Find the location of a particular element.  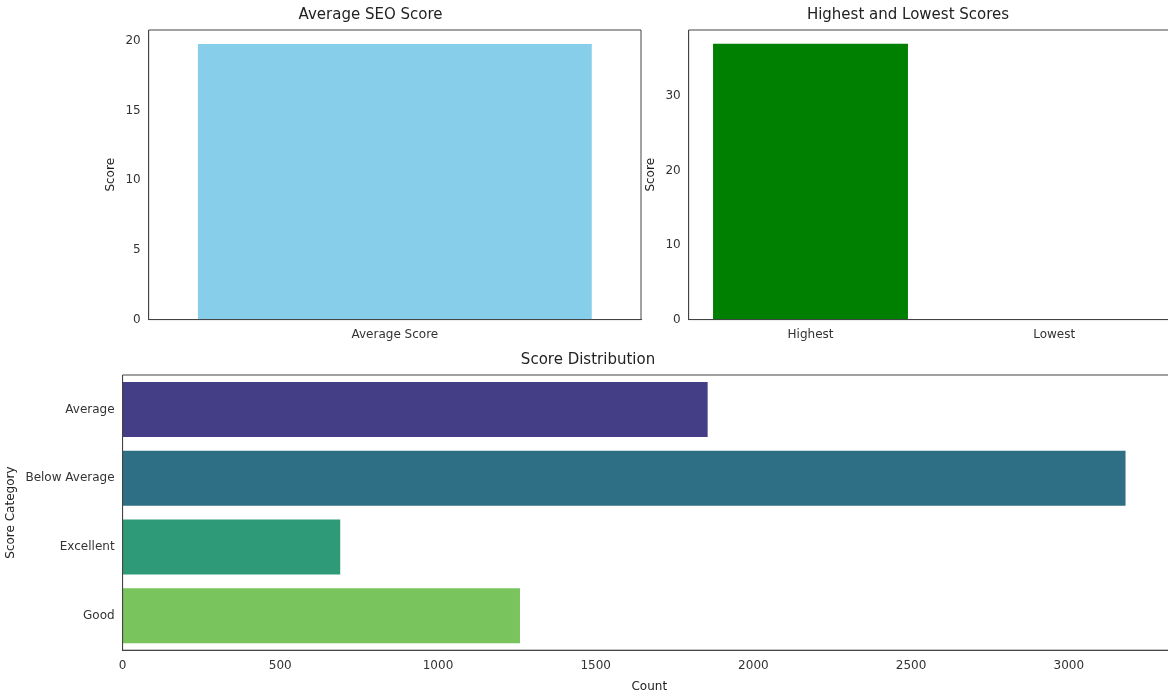

chart-title: Average SEO Score is located at coordinates (370, 13).